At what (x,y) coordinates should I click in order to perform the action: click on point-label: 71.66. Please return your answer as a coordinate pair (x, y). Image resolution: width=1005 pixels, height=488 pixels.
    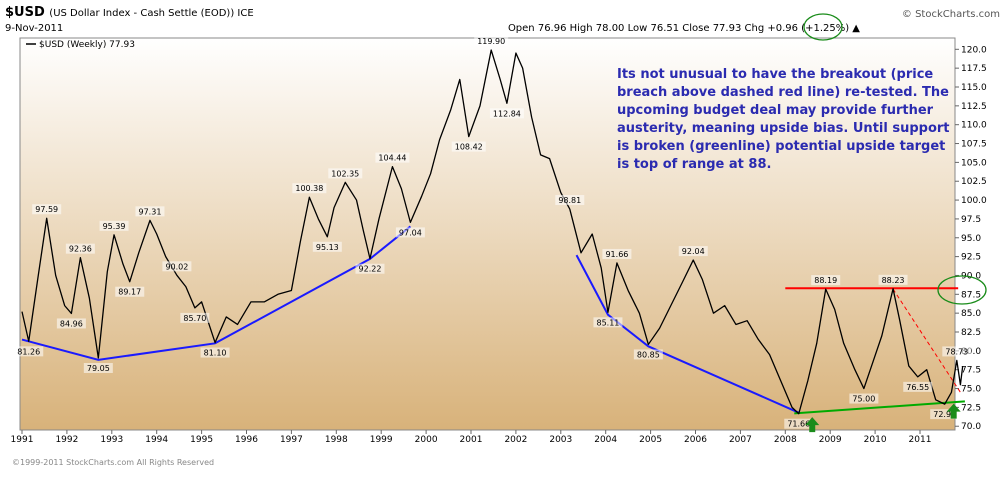
    Looking at the image, I should click on (798, 424).